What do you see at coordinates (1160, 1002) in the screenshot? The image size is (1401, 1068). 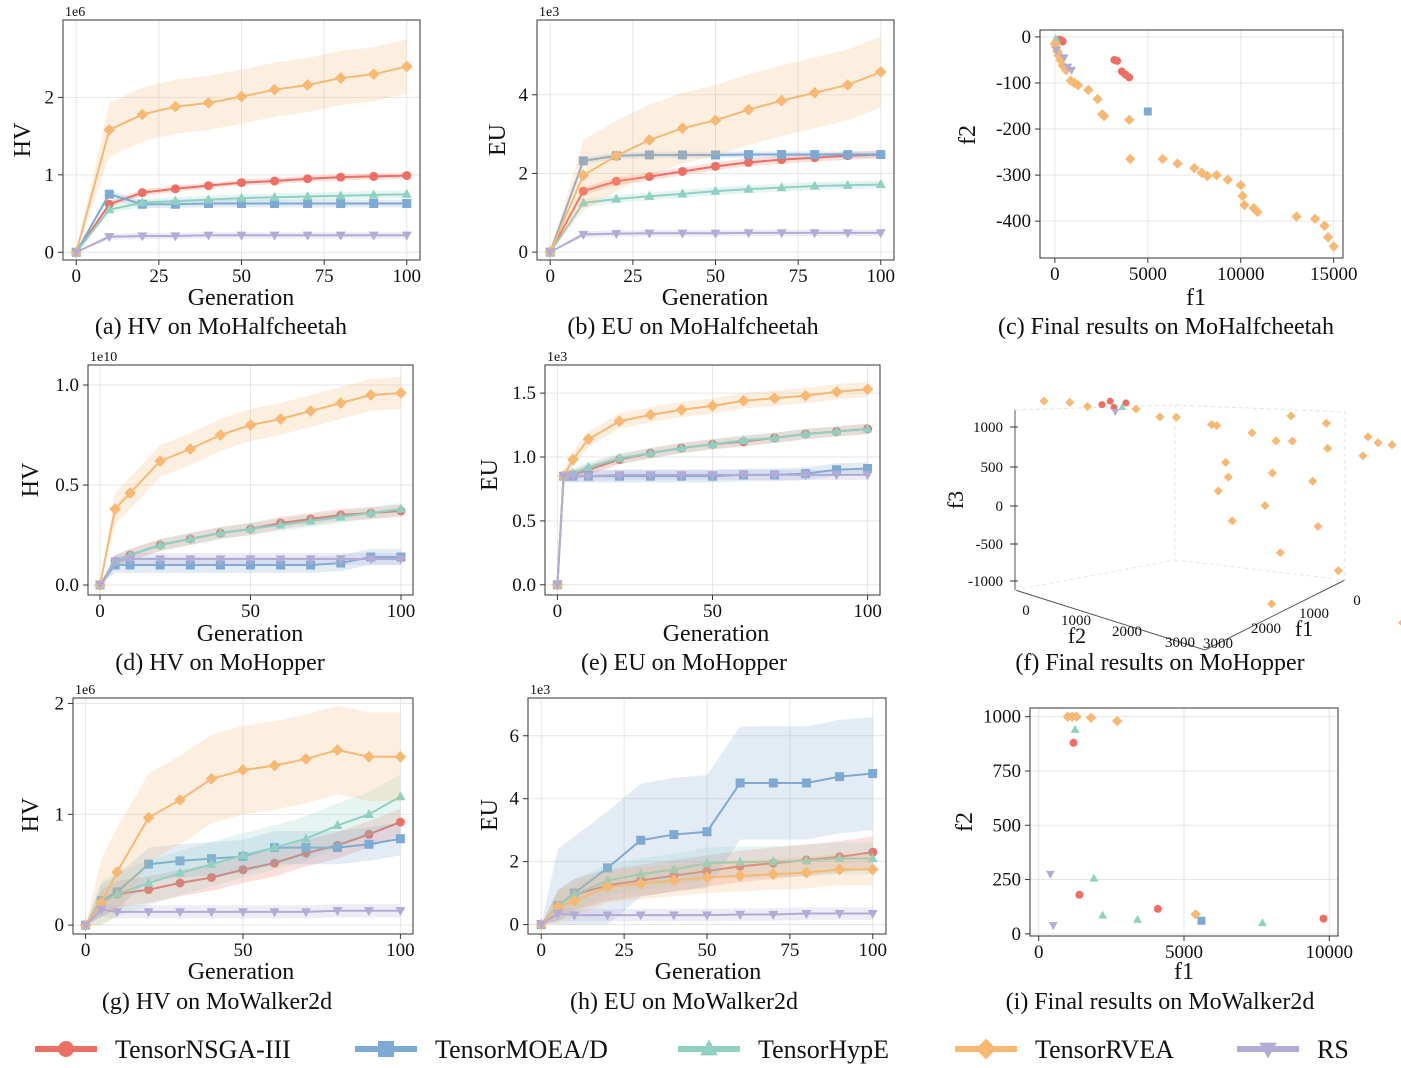 I see `chart-caption: (i) Final results on MoWalker2d` at bounding box center [1160, 1002].